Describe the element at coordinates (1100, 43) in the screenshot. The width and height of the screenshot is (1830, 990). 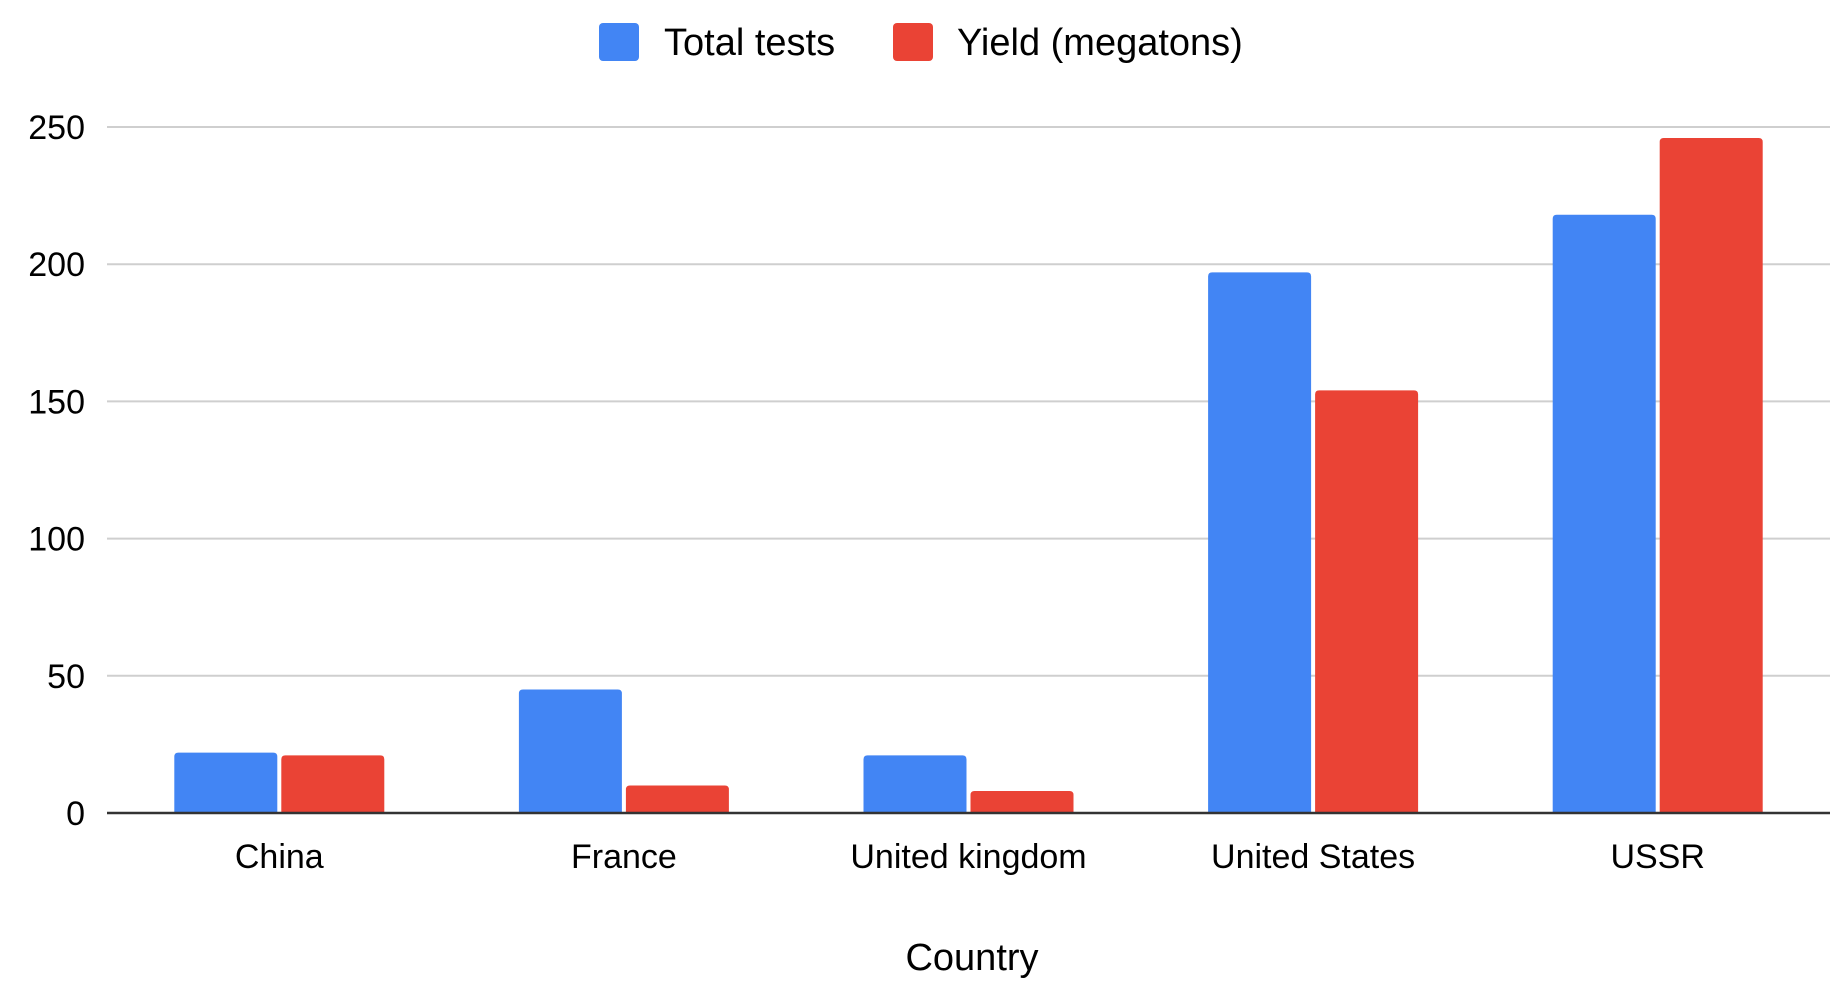
I see `legend-label: Yield (megatons)` at that location.